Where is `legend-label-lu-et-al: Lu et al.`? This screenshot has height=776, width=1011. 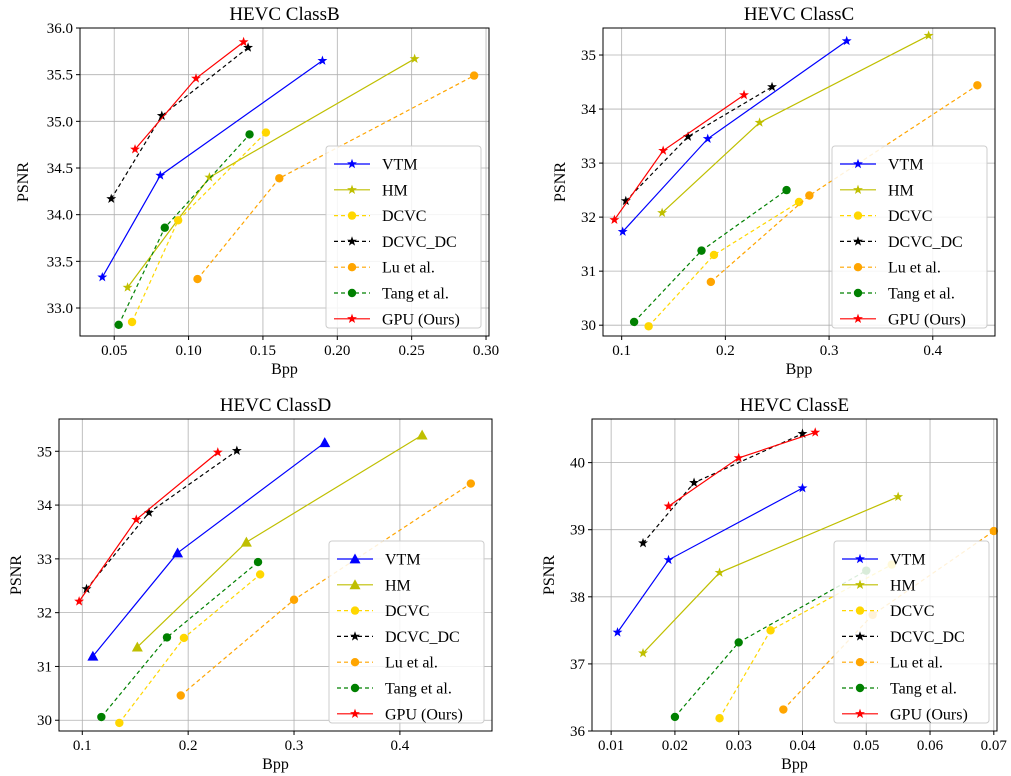 legend-label-lu-et-al: Lu et al. is located at coordinates (914, 268).